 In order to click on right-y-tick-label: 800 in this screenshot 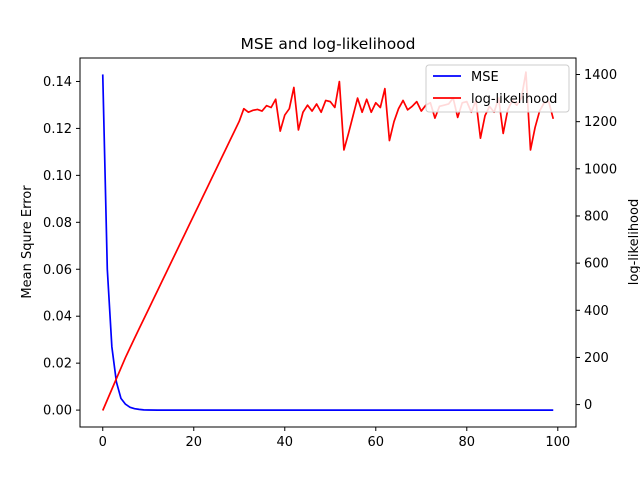, I will do `click(596, 216)`.